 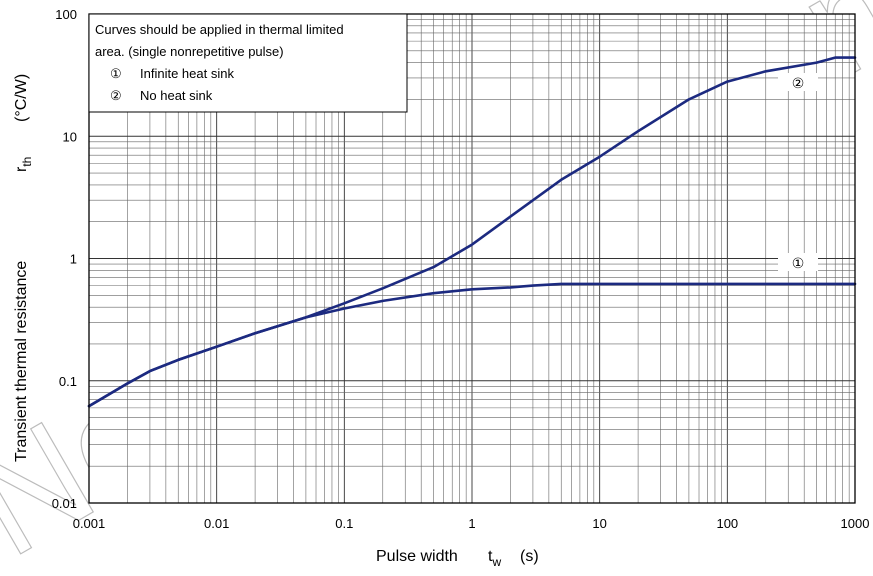 I want to click on y-tick-label: 1, so click(x=73, y=259).